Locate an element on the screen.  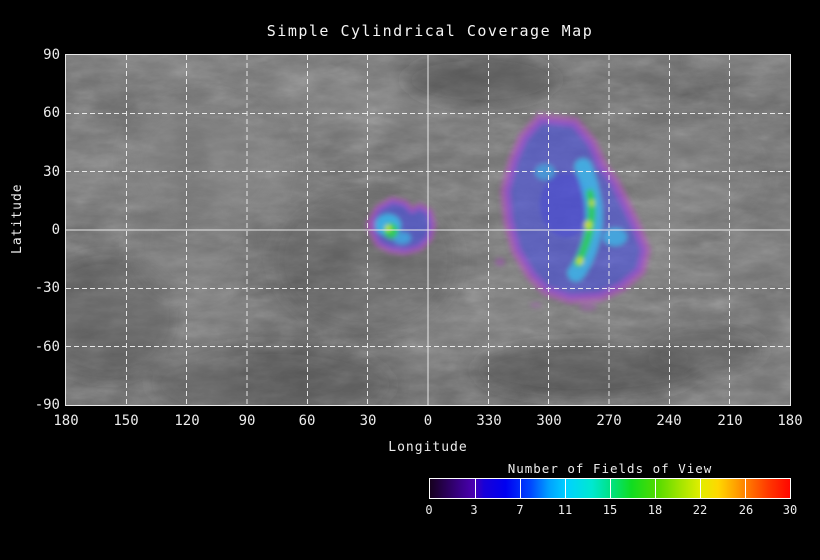
colorbar-tick-label: 3 is located at coordinates (474, 510).